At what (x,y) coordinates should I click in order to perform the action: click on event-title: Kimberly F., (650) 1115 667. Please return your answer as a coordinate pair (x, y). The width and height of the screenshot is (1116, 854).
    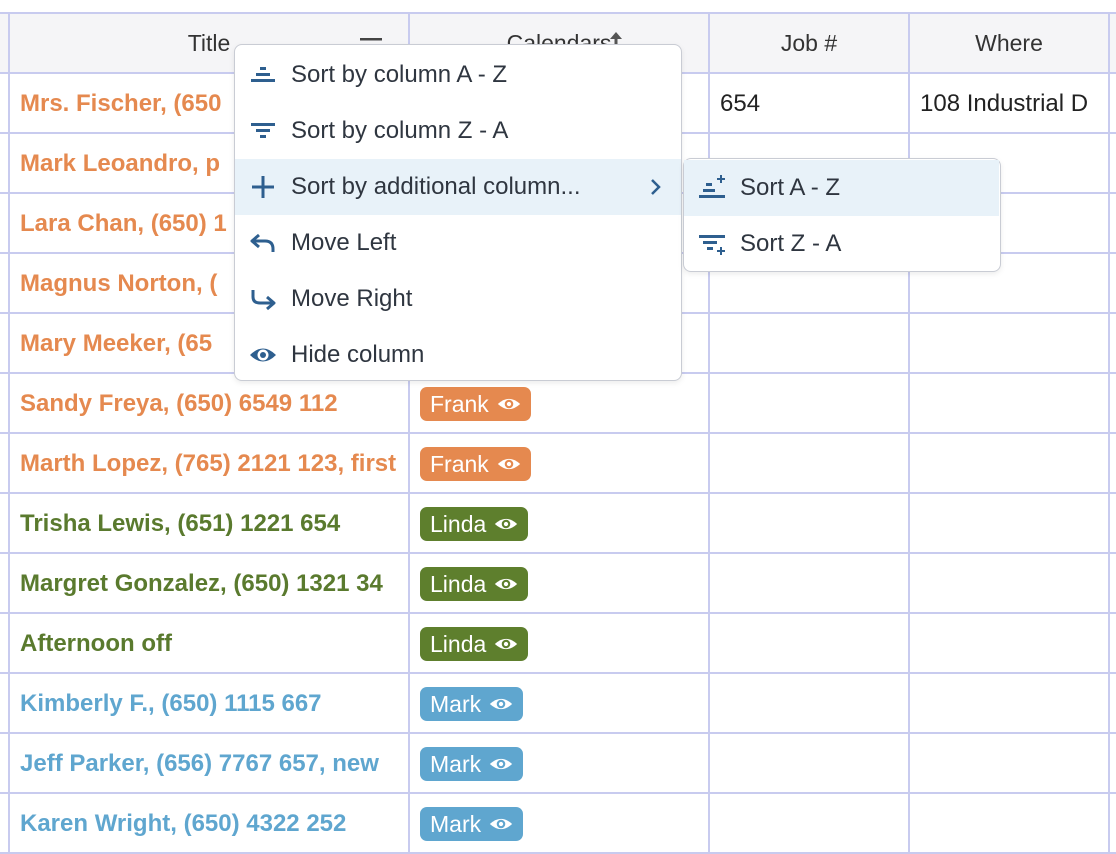
    Looking at the image, I should click on (171, 703).